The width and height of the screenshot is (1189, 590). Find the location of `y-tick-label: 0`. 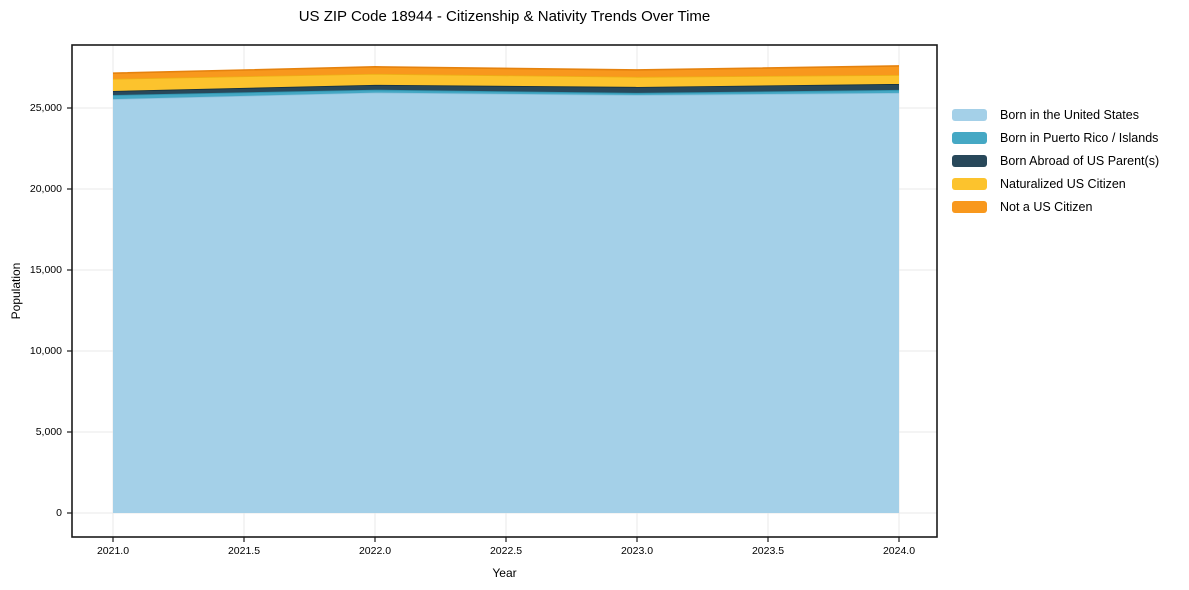

y-tick-label: 0 is located at coordinates (59, 513).